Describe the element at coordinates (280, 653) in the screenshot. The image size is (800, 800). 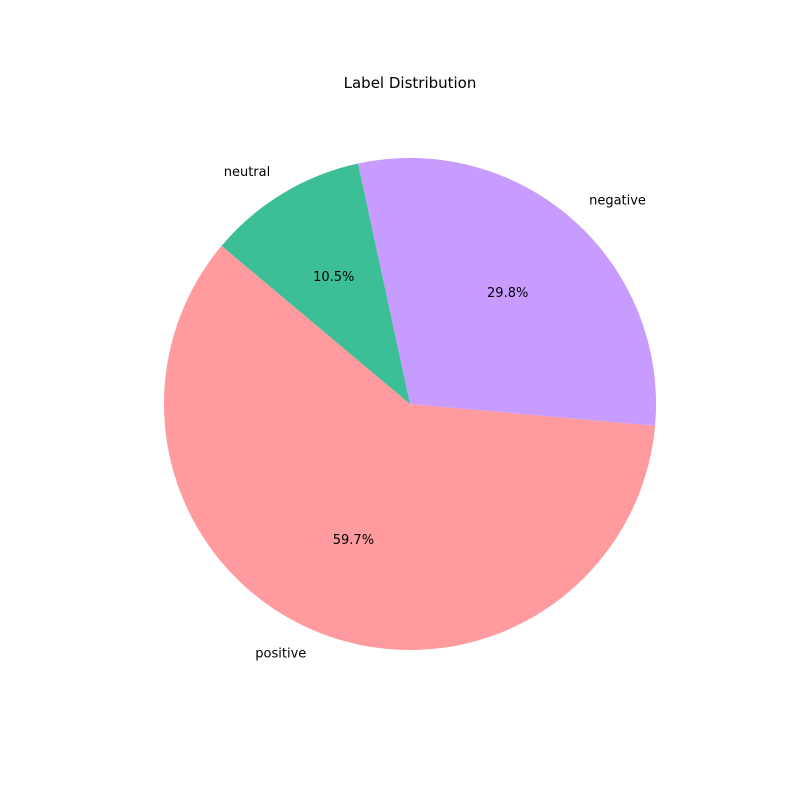
I see `slice-label-positive: positive` at that location.